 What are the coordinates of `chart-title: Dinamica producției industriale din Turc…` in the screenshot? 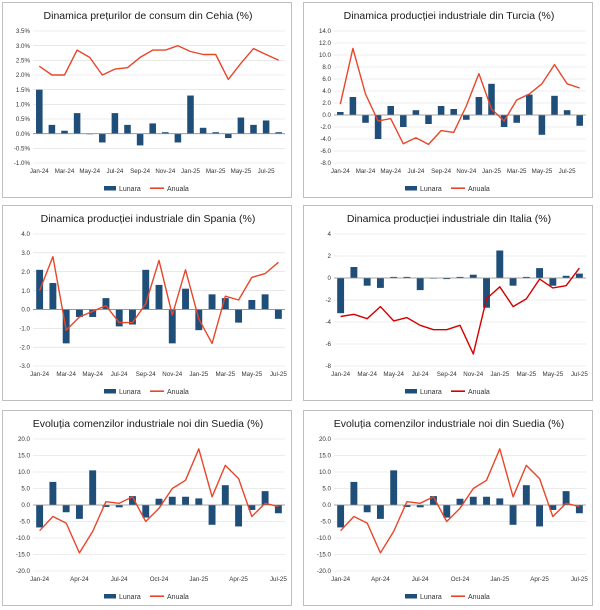 It's located at (449, 16).